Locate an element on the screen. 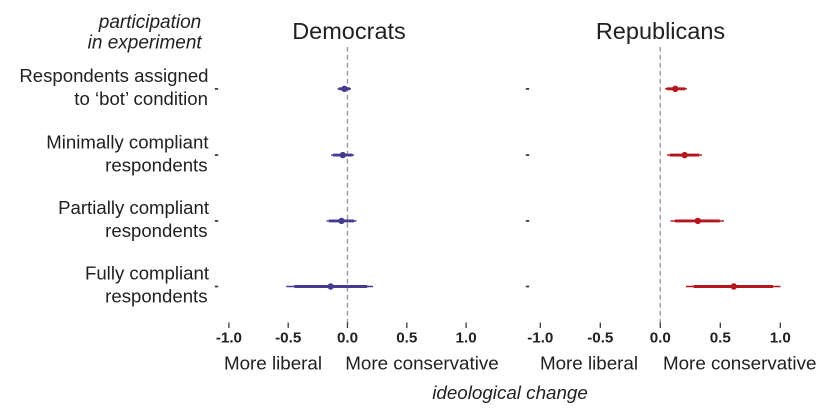  svg-text: Democrats is located at coordinates (349, 31).